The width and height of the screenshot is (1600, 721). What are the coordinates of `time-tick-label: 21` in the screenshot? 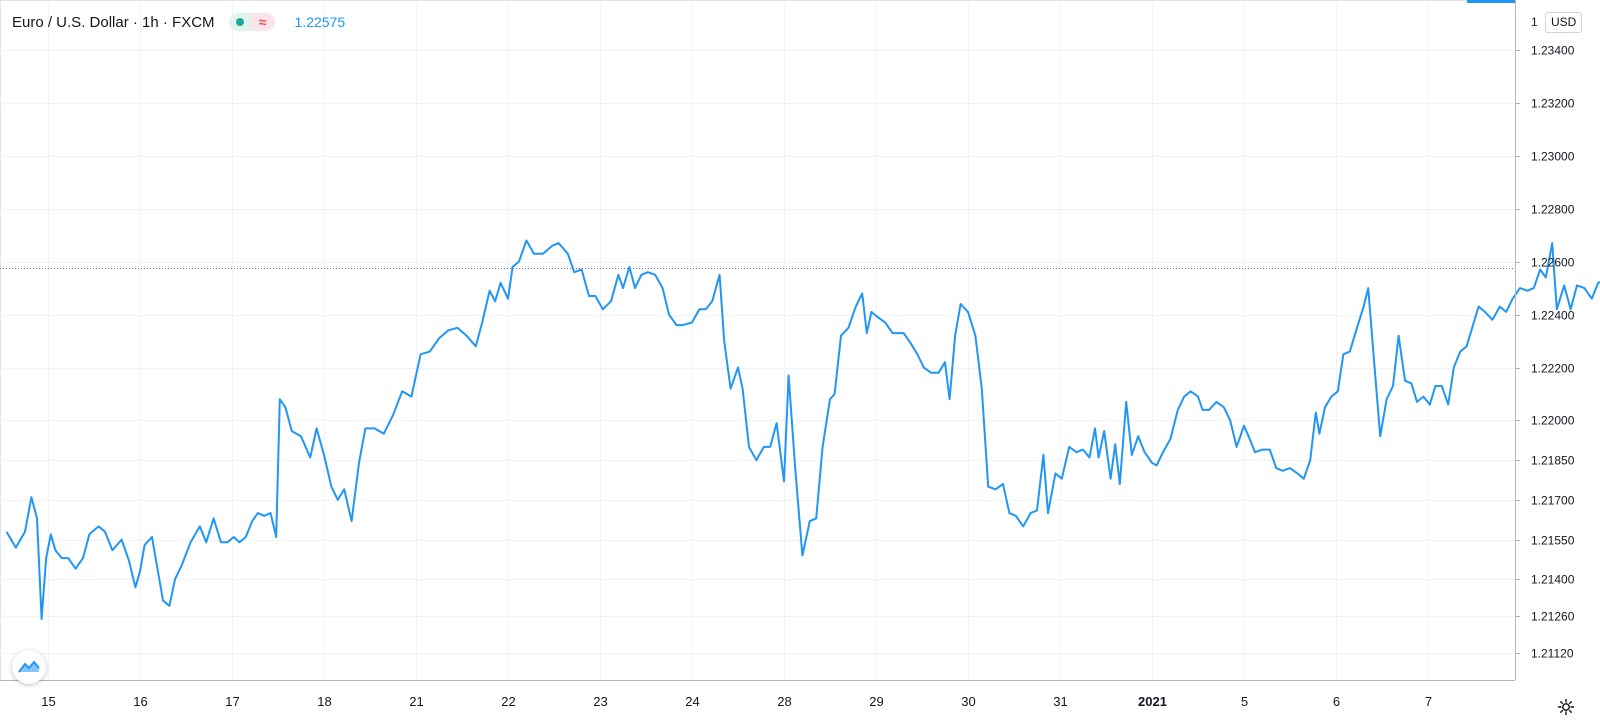 It's located at (416, 701).